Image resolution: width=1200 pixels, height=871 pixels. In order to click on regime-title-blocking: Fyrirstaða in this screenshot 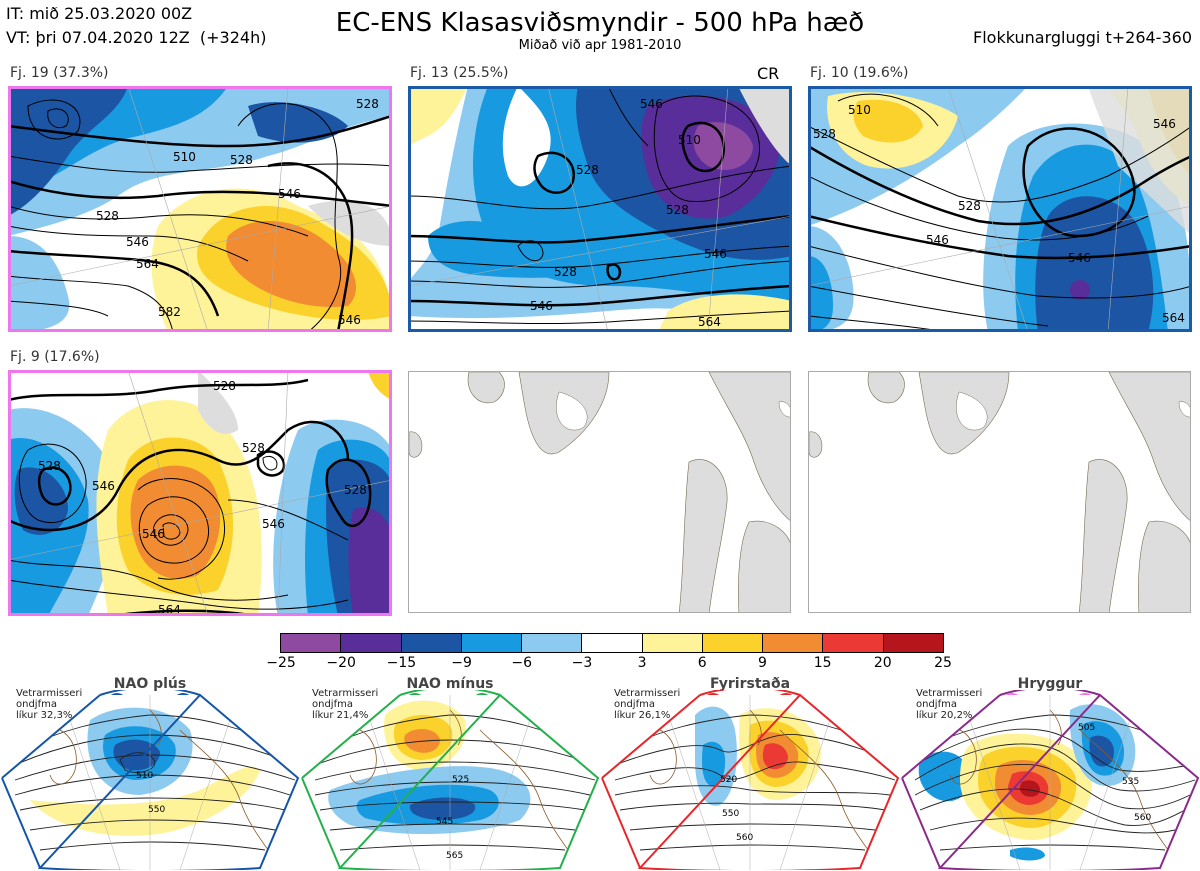, I will do `click(750, 684)`.